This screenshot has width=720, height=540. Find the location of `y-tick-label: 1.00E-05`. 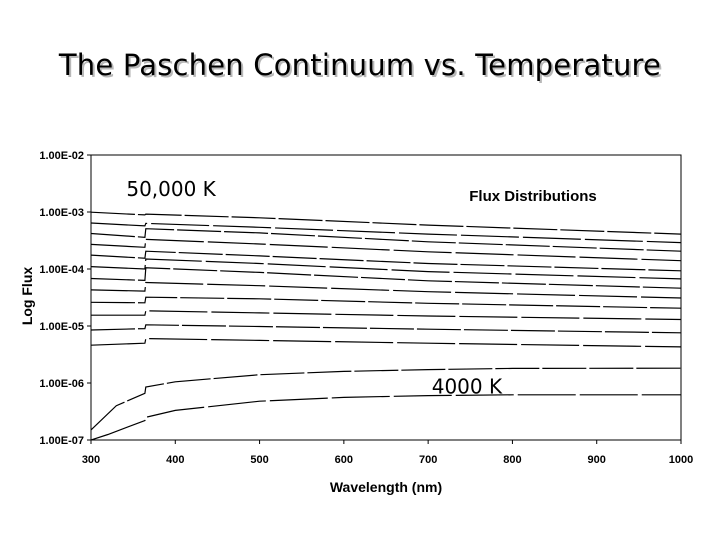

y-tick-label: 1.00E-05 is located at coordinates (61, 327).